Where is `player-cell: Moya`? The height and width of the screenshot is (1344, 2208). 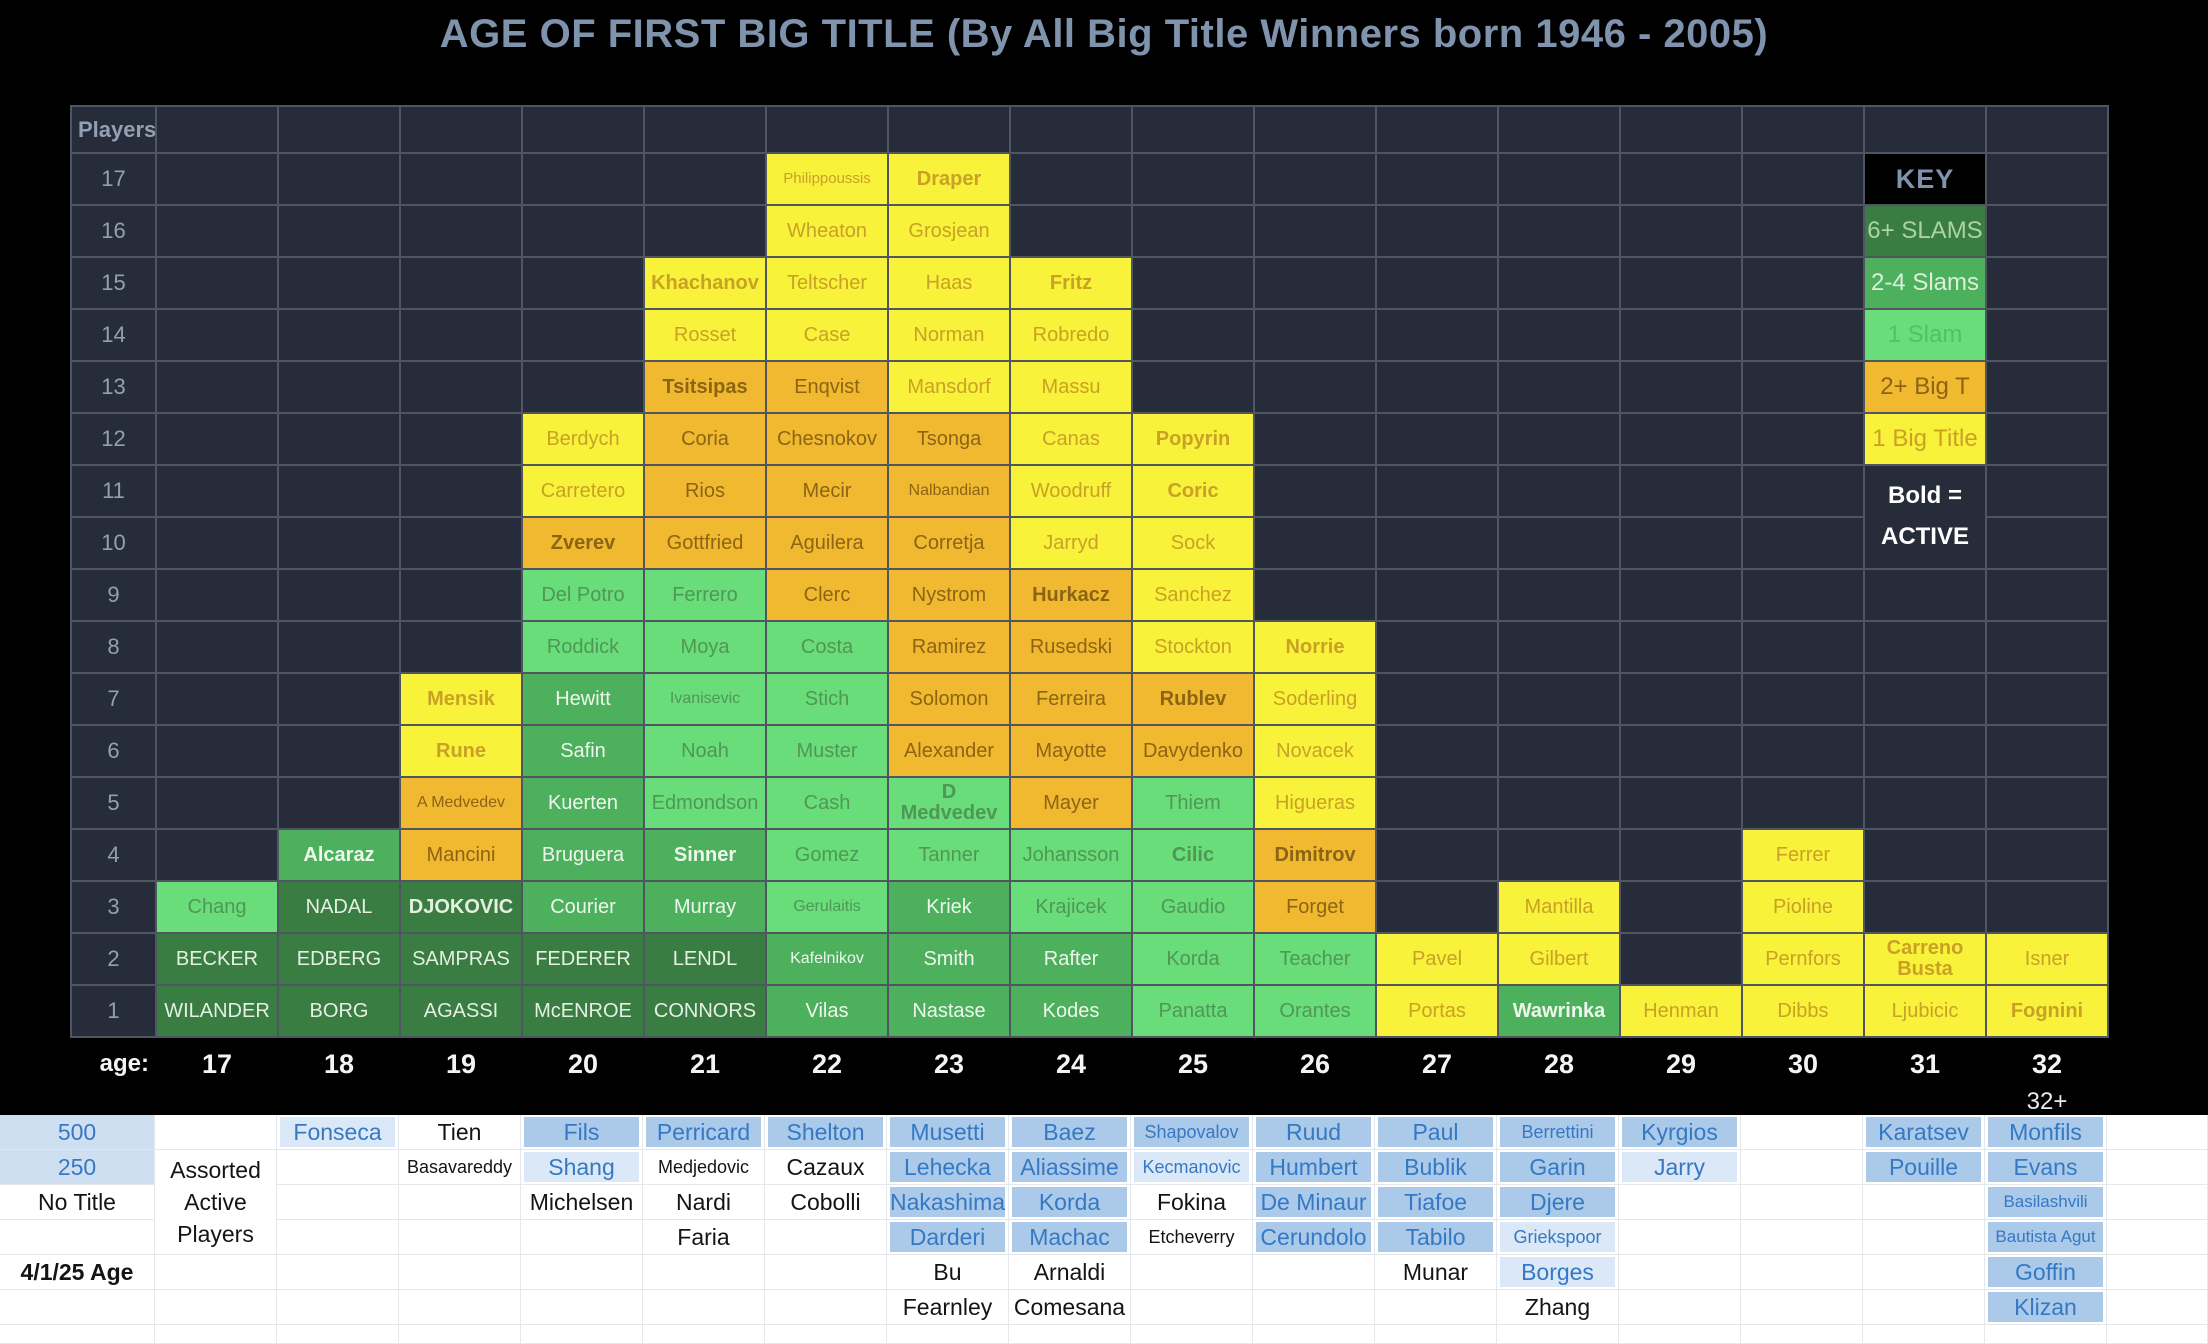 player-cell: Moya is located at coordinates (705, 647).